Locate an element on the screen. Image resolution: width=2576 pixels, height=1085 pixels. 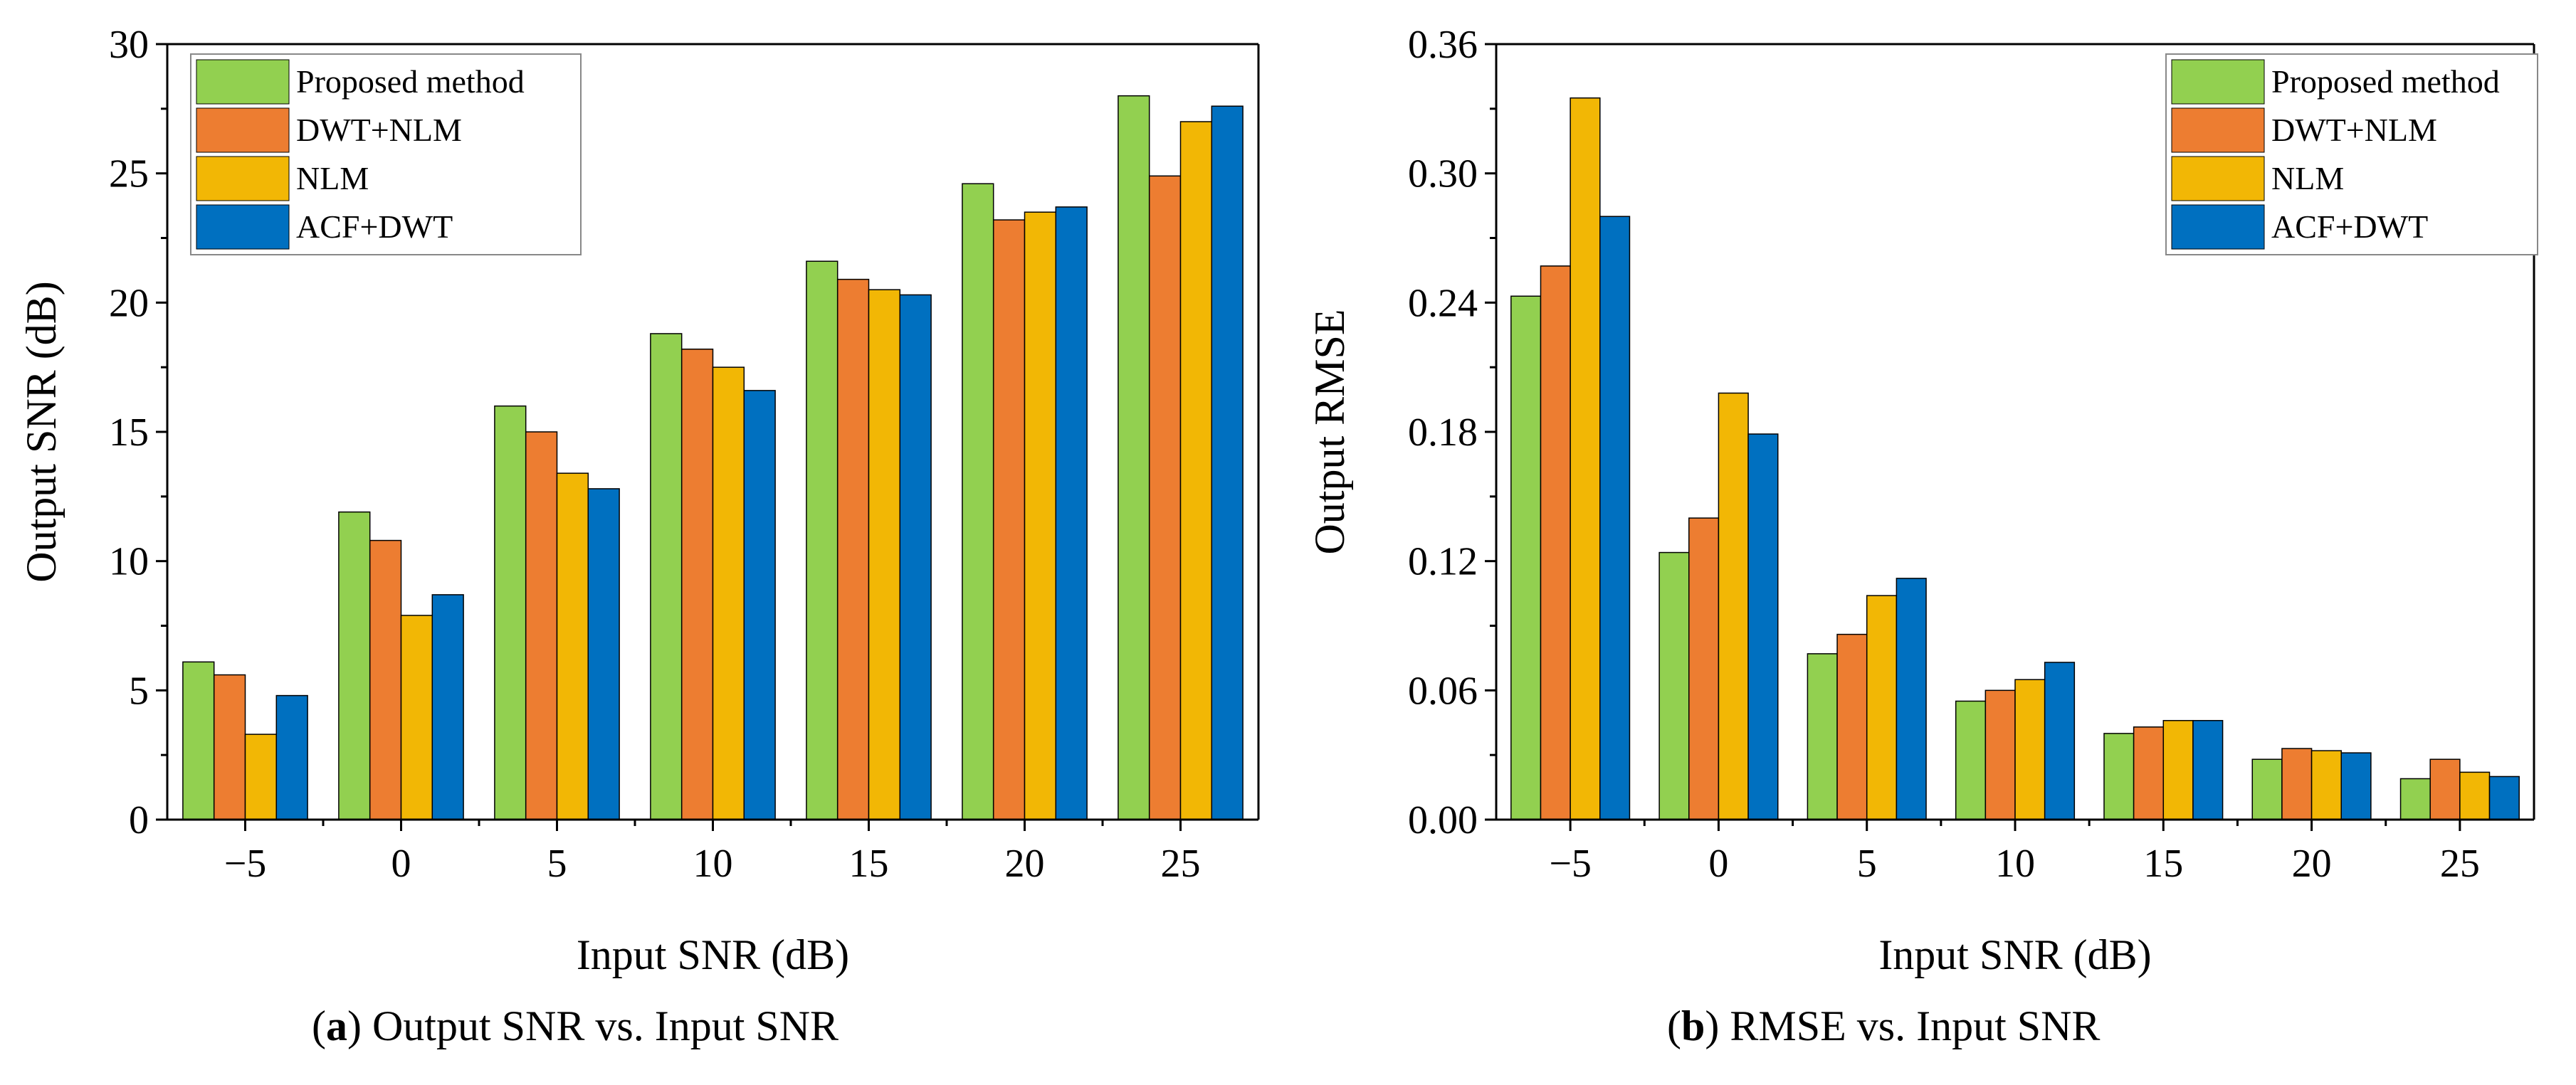
caption-b: (b) RMSE vs. Input SNR is located at coordinates (1884, 1026).